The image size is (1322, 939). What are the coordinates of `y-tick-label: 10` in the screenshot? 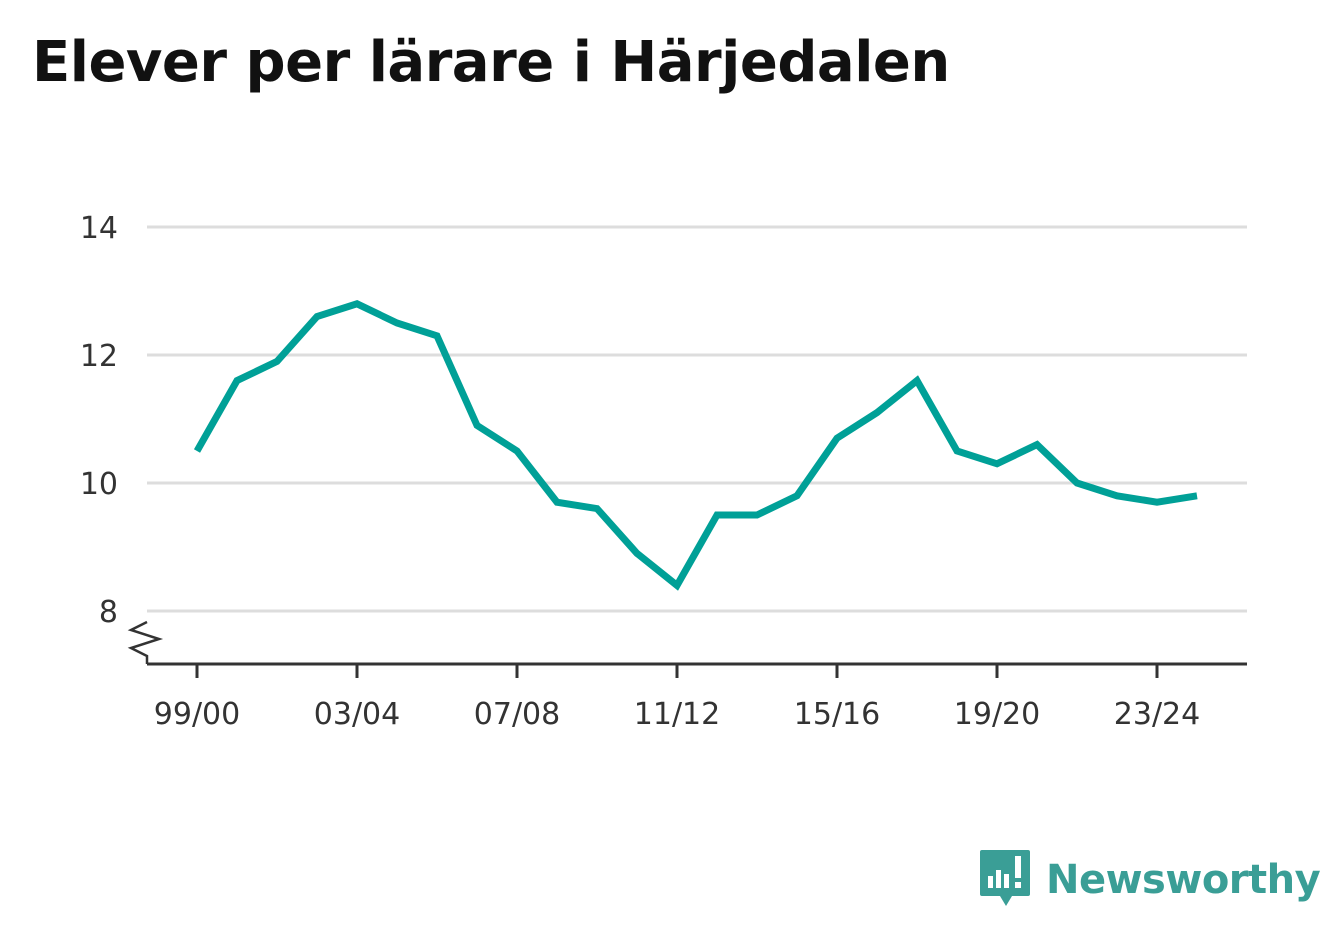 It's located at (99, 484).